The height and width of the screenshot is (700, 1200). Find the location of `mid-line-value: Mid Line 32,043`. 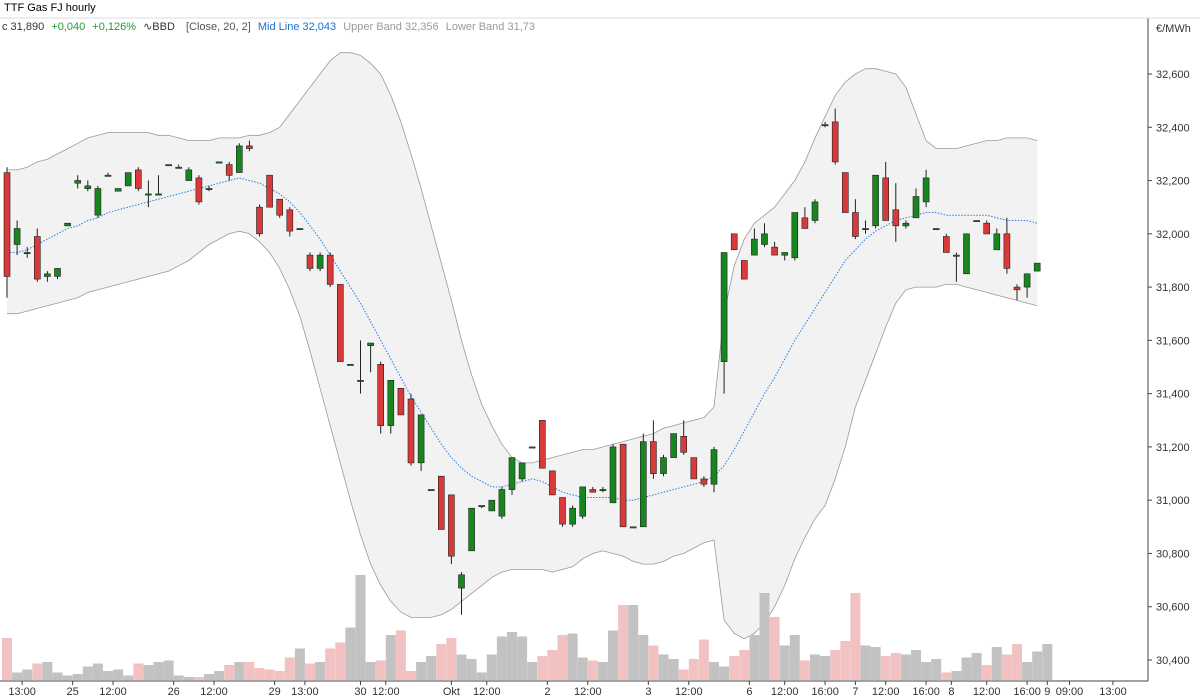

mid-line-value: Mid Line 32,043 is located at coordinates (297, 27).